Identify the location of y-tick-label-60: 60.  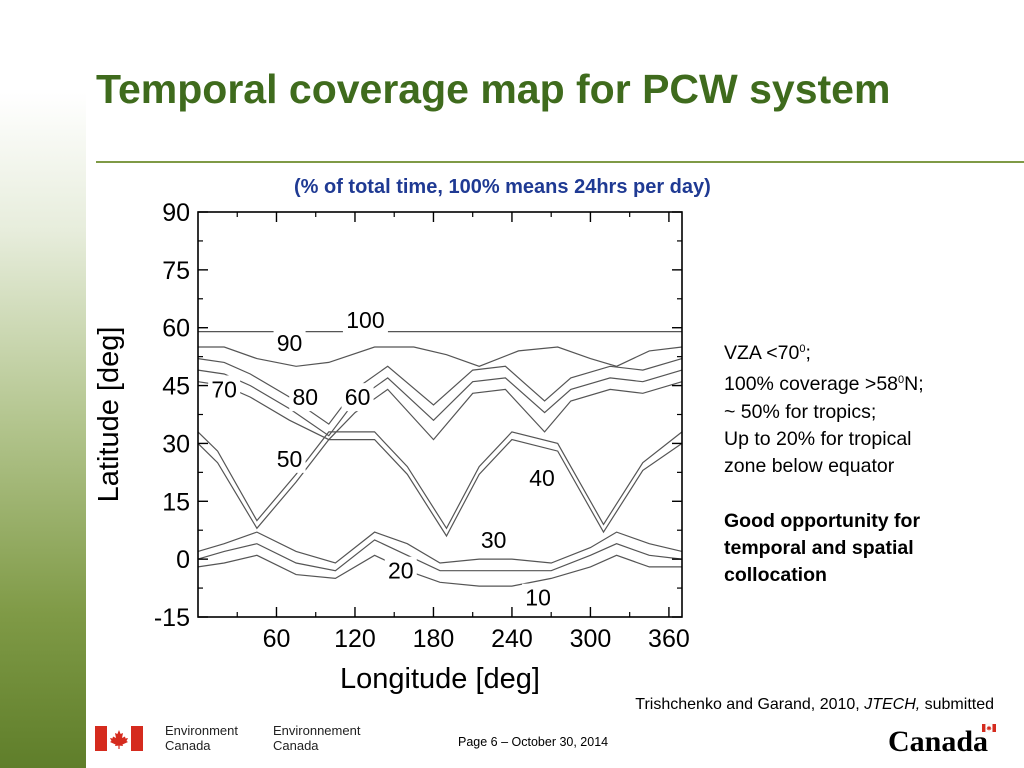
(176, 329).